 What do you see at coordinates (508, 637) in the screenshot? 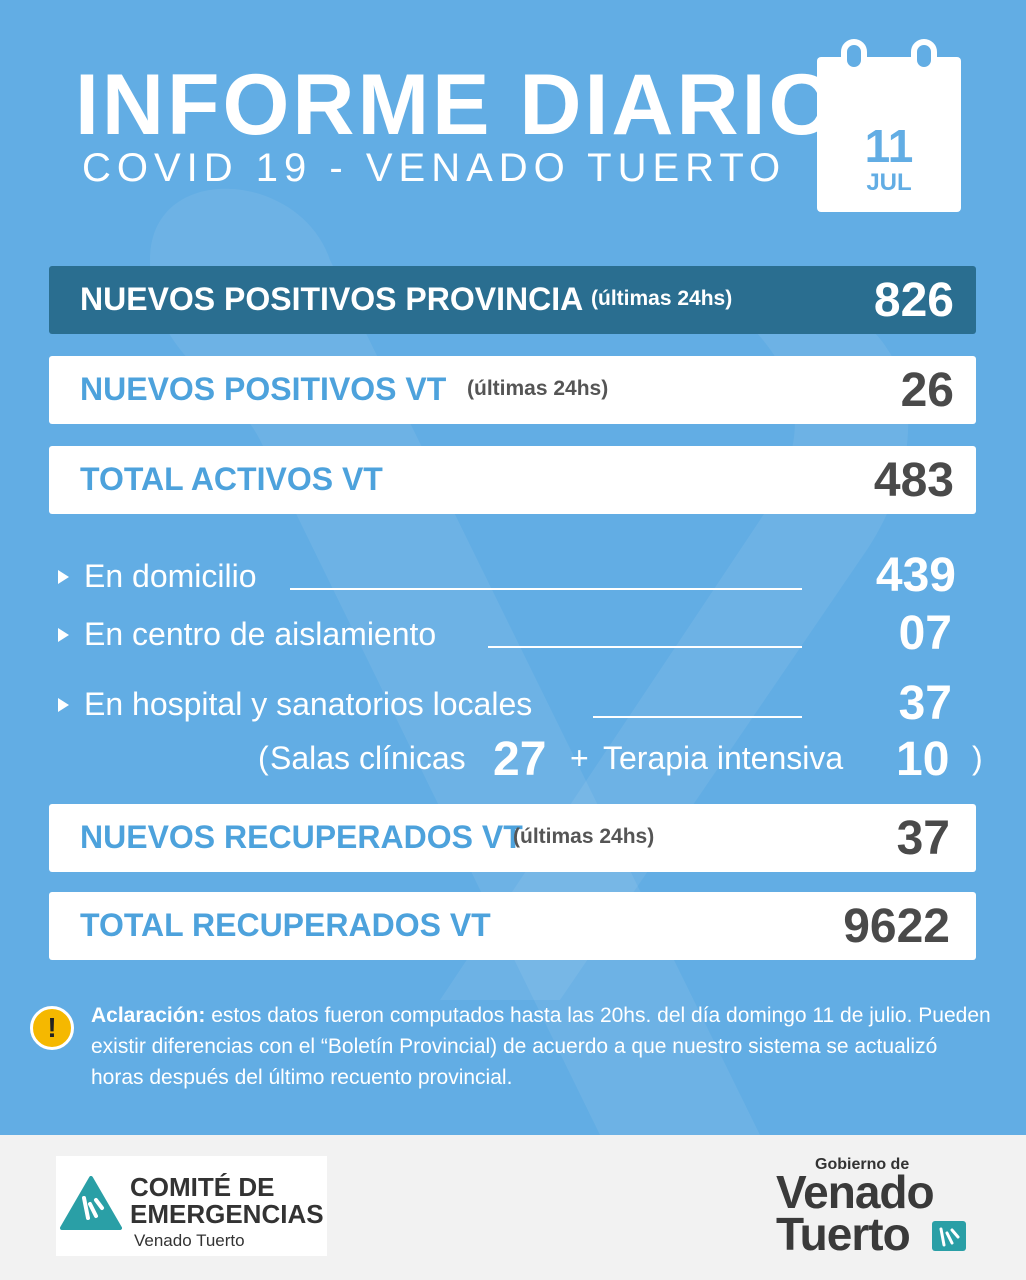
I see `detail-row-aislamiento: En centro de aislamiento 07` at bounding box center [508, 637].